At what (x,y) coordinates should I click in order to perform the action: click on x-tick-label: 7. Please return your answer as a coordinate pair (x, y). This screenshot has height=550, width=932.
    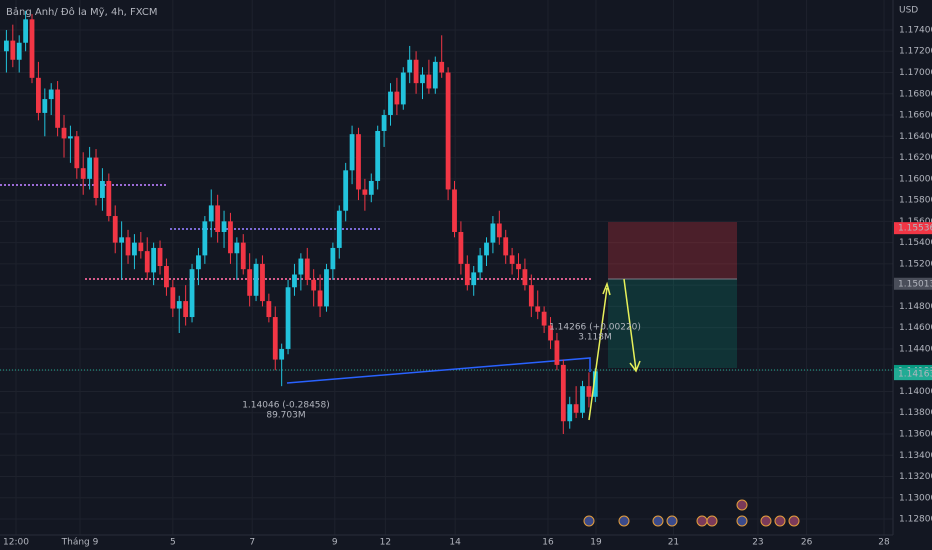
    Looking at the image, I should click on (252, 543).